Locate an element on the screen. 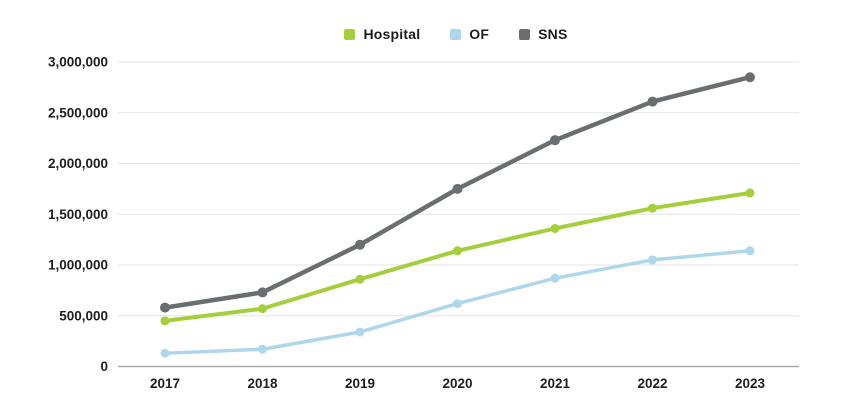  data-point-of-2021 is located at coordinates (555, 278).